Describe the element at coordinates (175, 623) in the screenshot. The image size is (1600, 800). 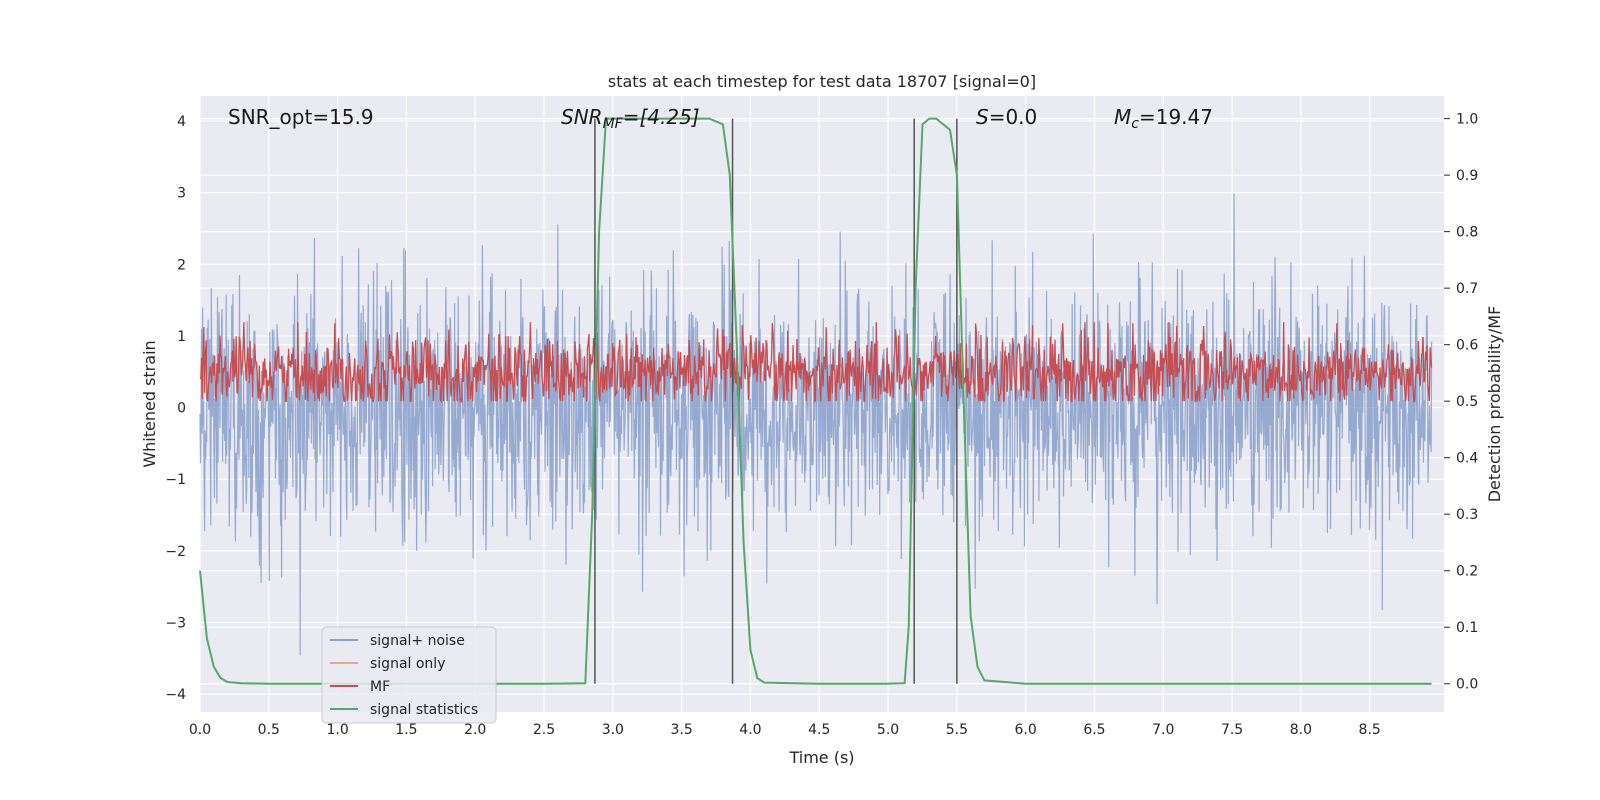
I see `y-tick-label-left: −3` at that location.